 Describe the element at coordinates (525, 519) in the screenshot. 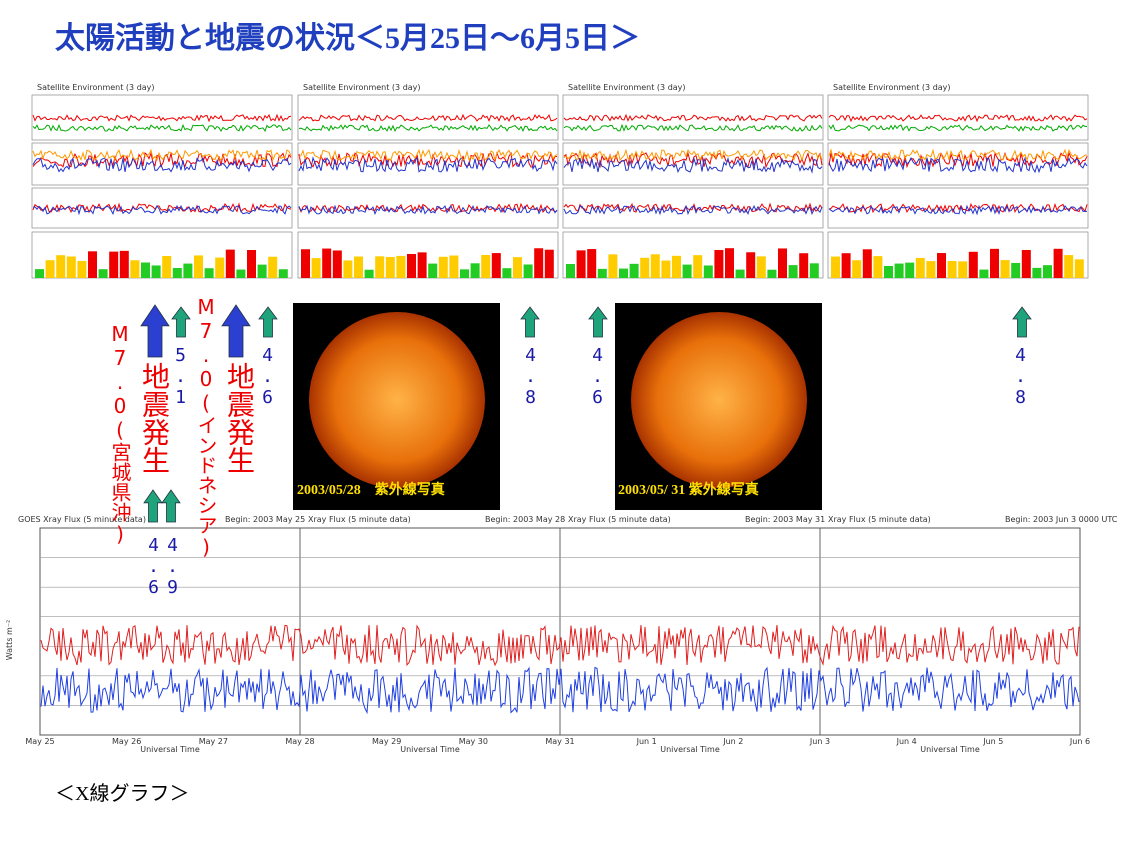

I see `xray-panel-begin: Begin: 2003 May 28` at that location.